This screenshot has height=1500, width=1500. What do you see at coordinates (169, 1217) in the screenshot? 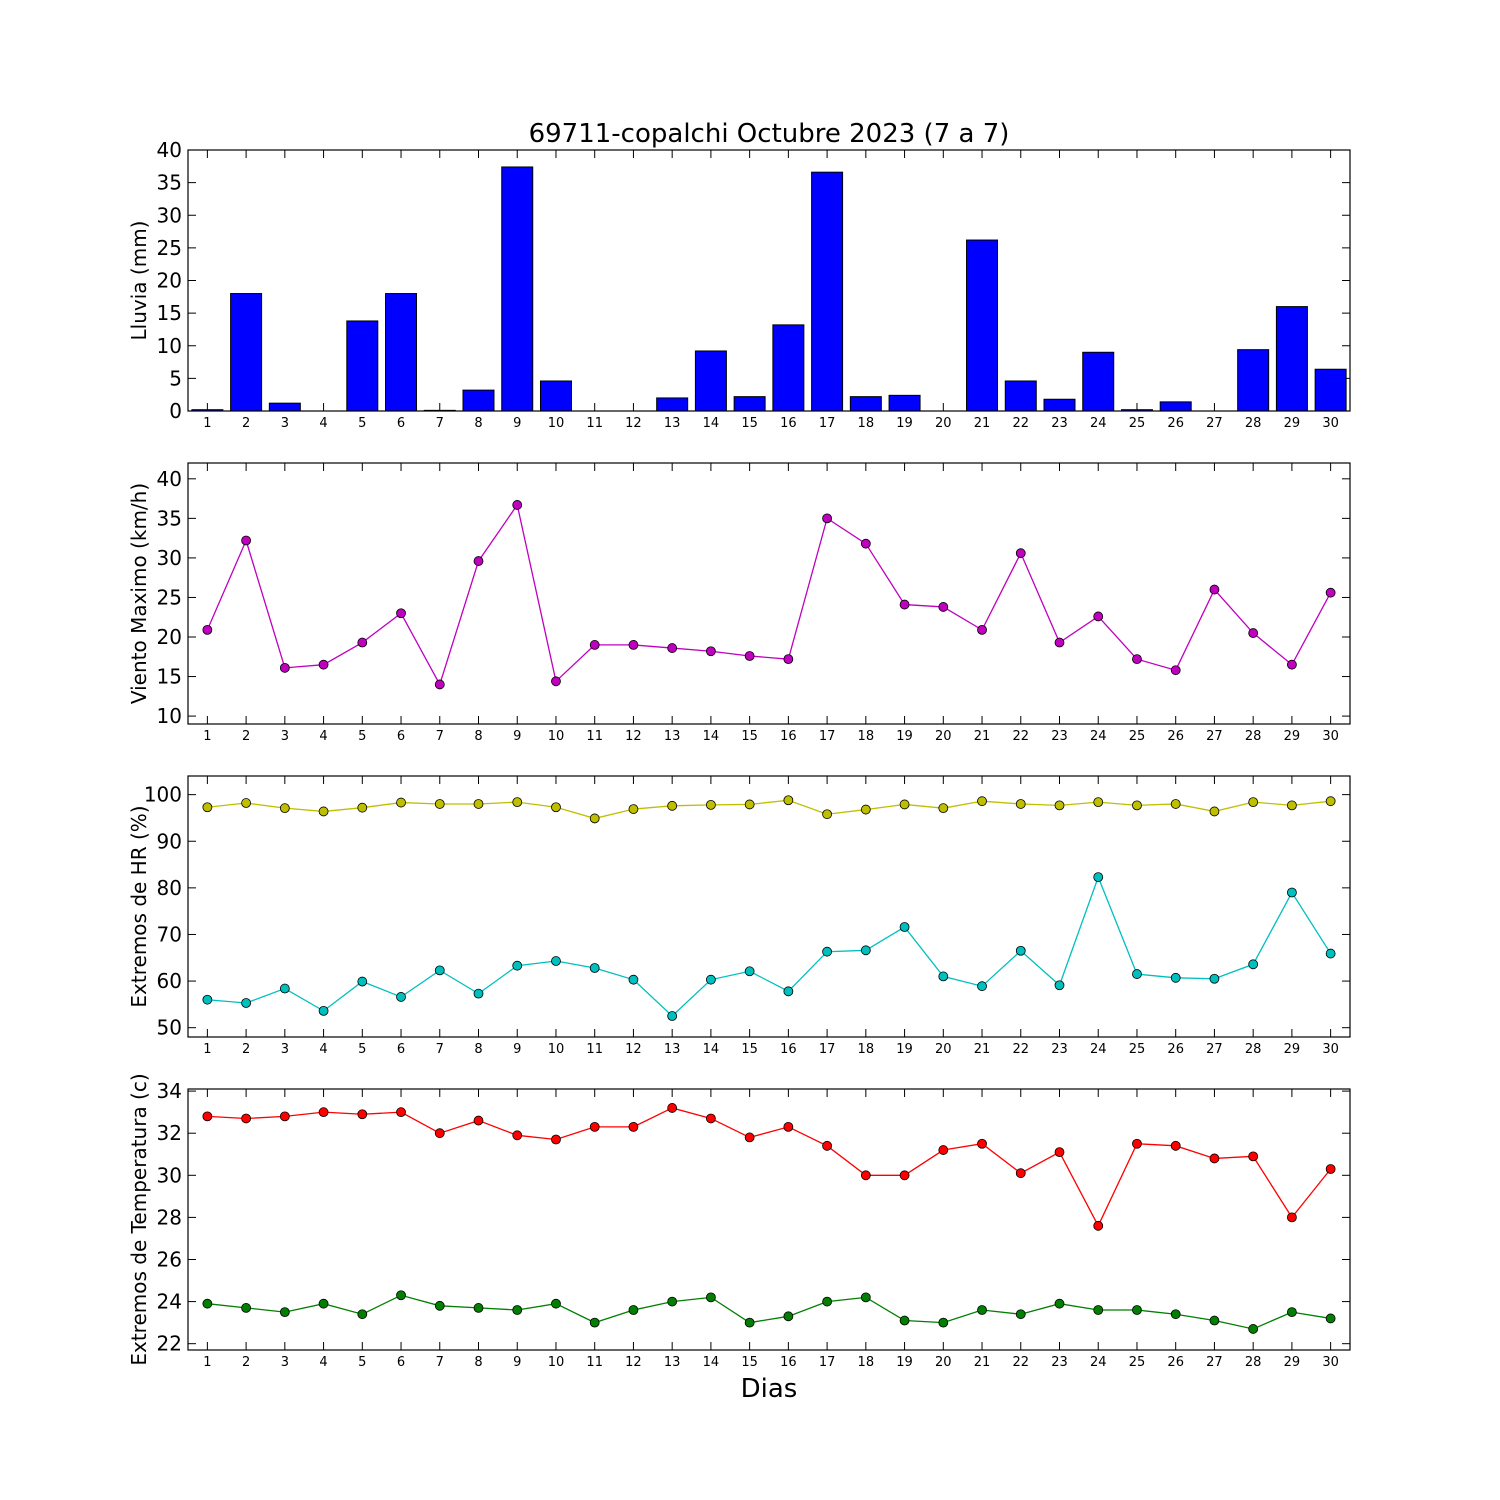
I see `y-tick-label: 28` at bounding box center [169, 1217].